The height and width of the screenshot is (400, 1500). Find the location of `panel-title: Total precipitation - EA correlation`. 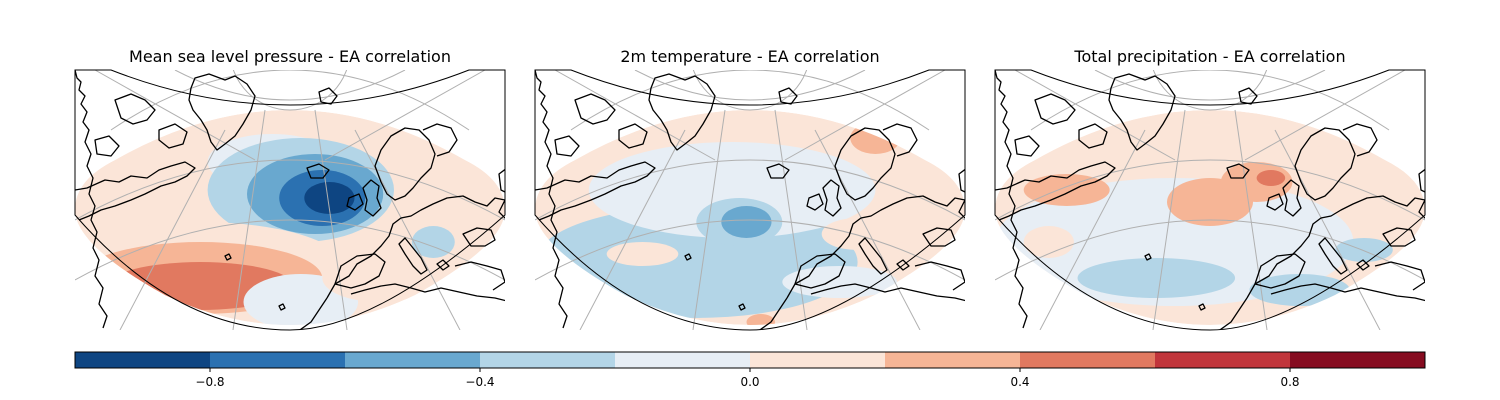

panel-title: Total precipitation - EA correlation is located at coordinates (1209, 56).